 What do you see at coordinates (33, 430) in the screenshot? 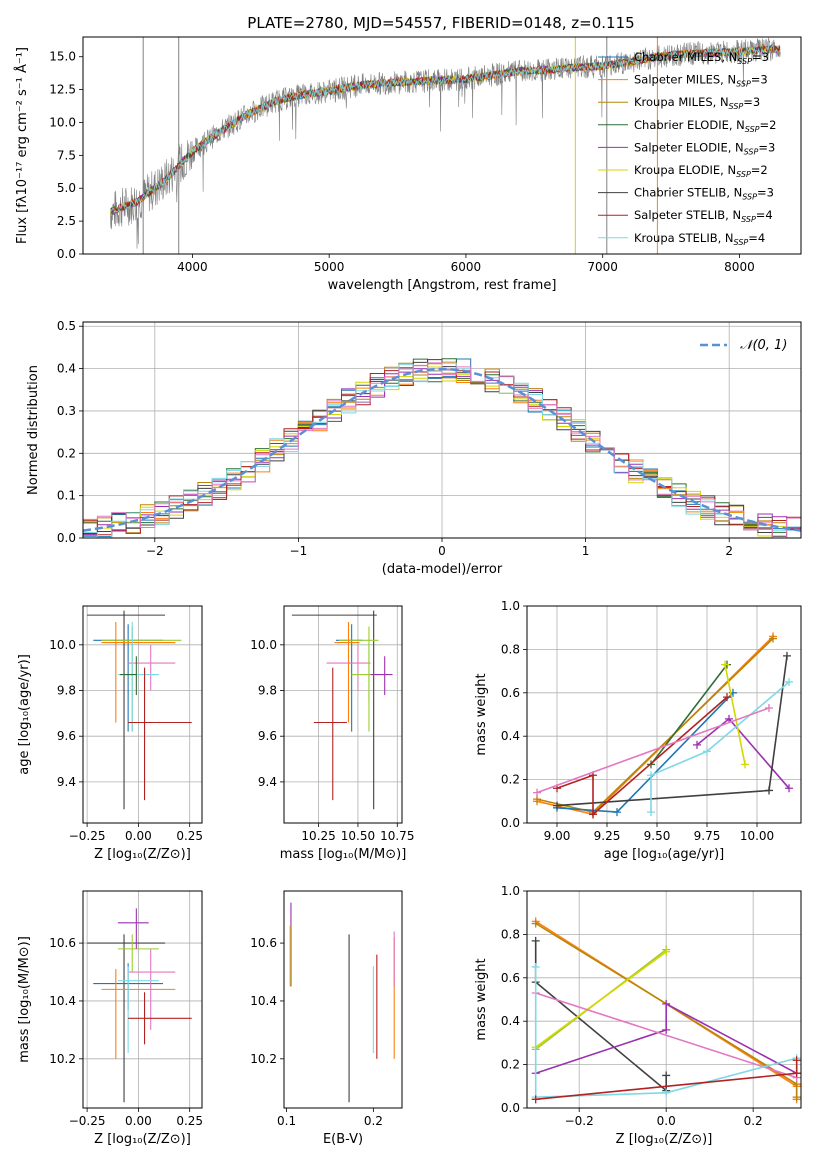
I see `y-axis-label: Normed distribution` at bounding box center [33, 430].